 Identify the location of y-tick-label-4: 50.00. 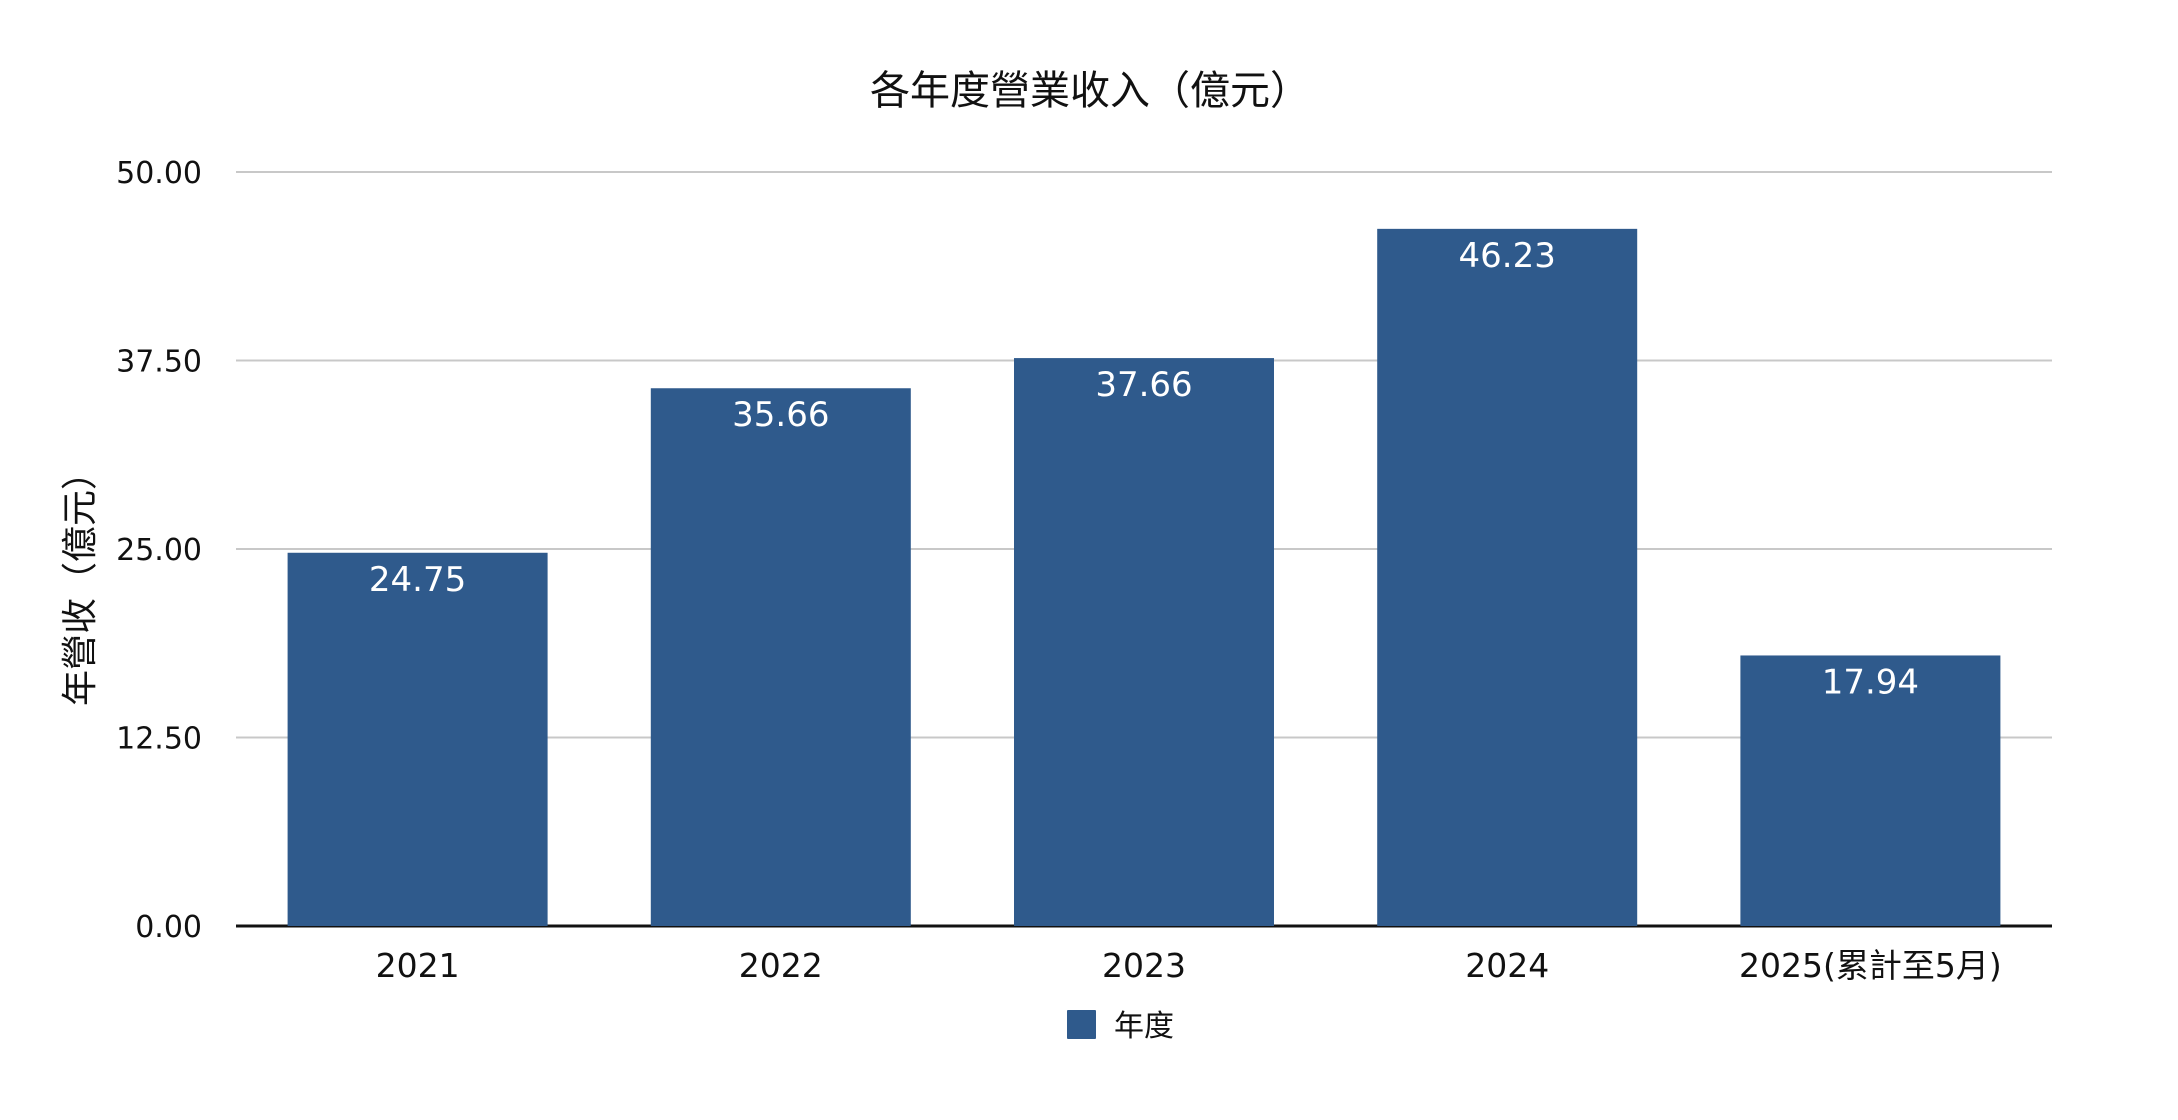
(159, 173).